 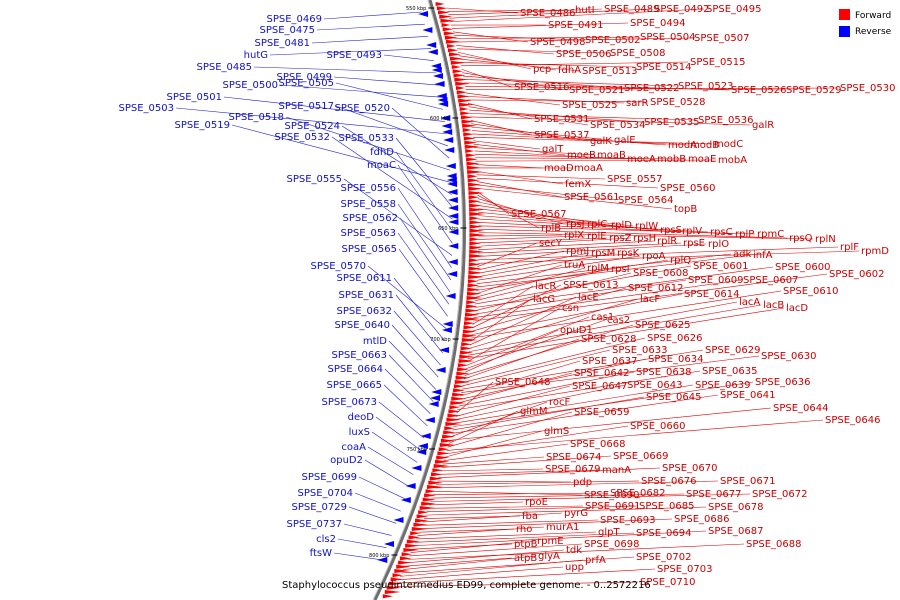 I want to click on forward-gene-label: SPSE_0531, so click(x=562, y=119).